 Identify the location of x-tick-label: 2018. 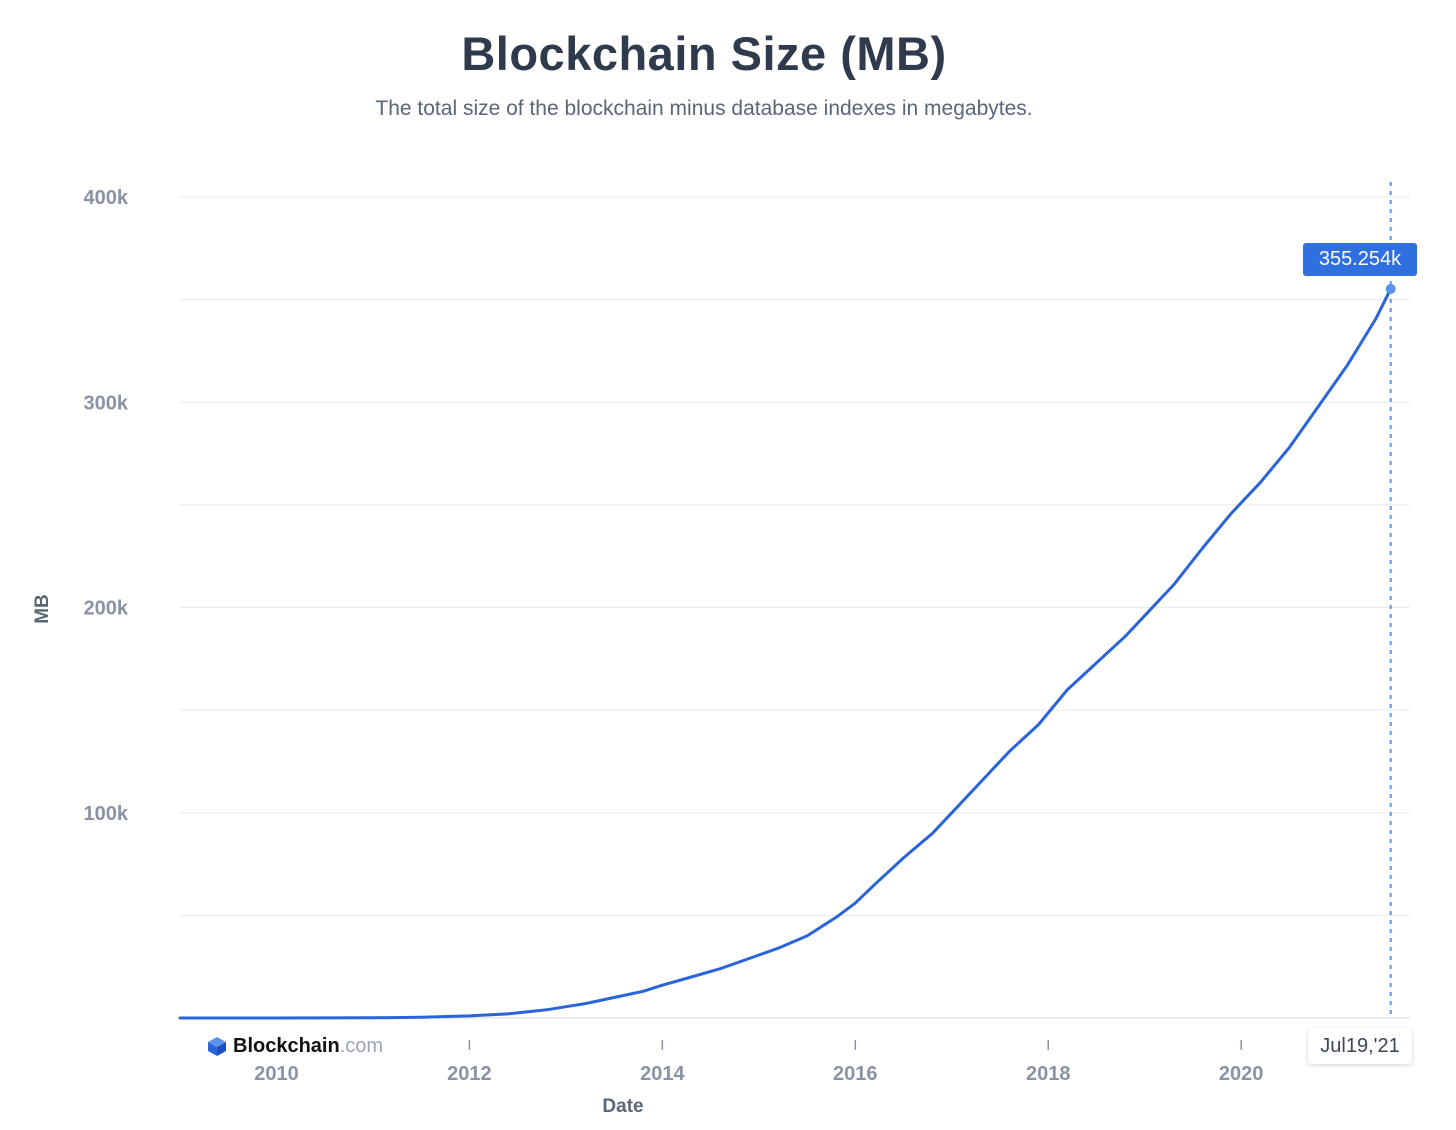
(1048, 1074).